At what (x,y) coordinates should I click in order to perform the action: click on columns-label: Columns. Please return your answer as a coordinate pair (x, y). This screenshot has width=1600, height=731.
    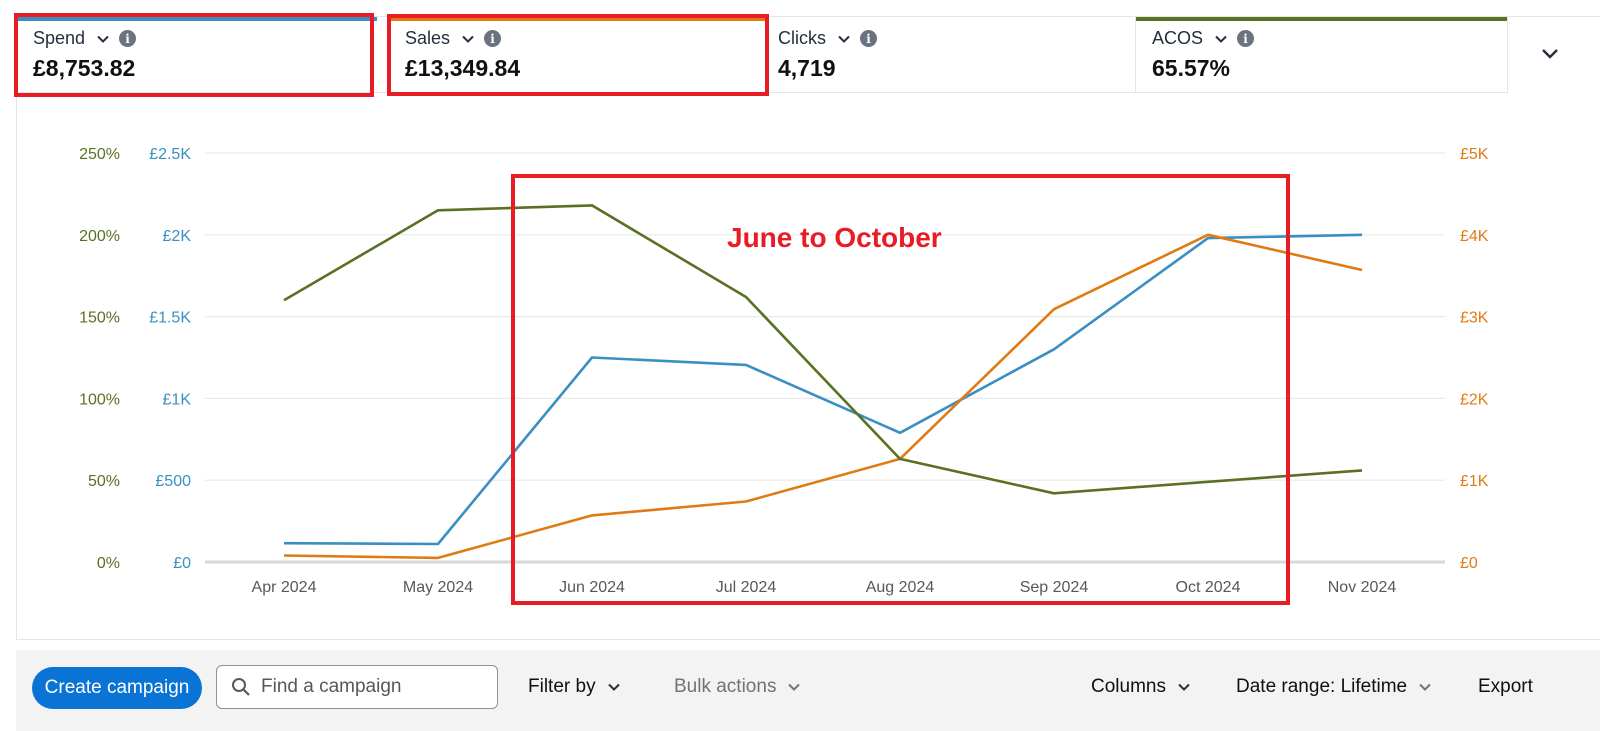
    Looking at the image, I should click on (1128, 686).